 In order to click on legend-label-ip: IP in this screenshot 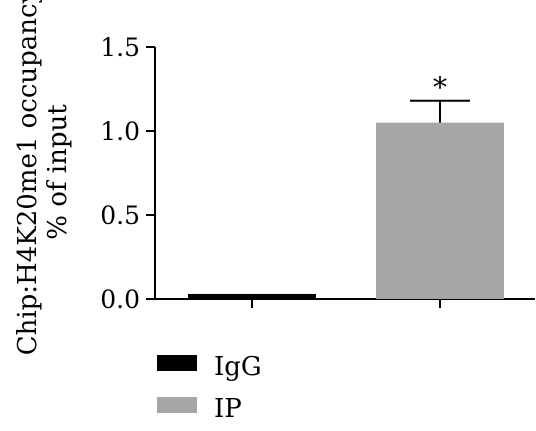, I will do `click(228, 409)`.